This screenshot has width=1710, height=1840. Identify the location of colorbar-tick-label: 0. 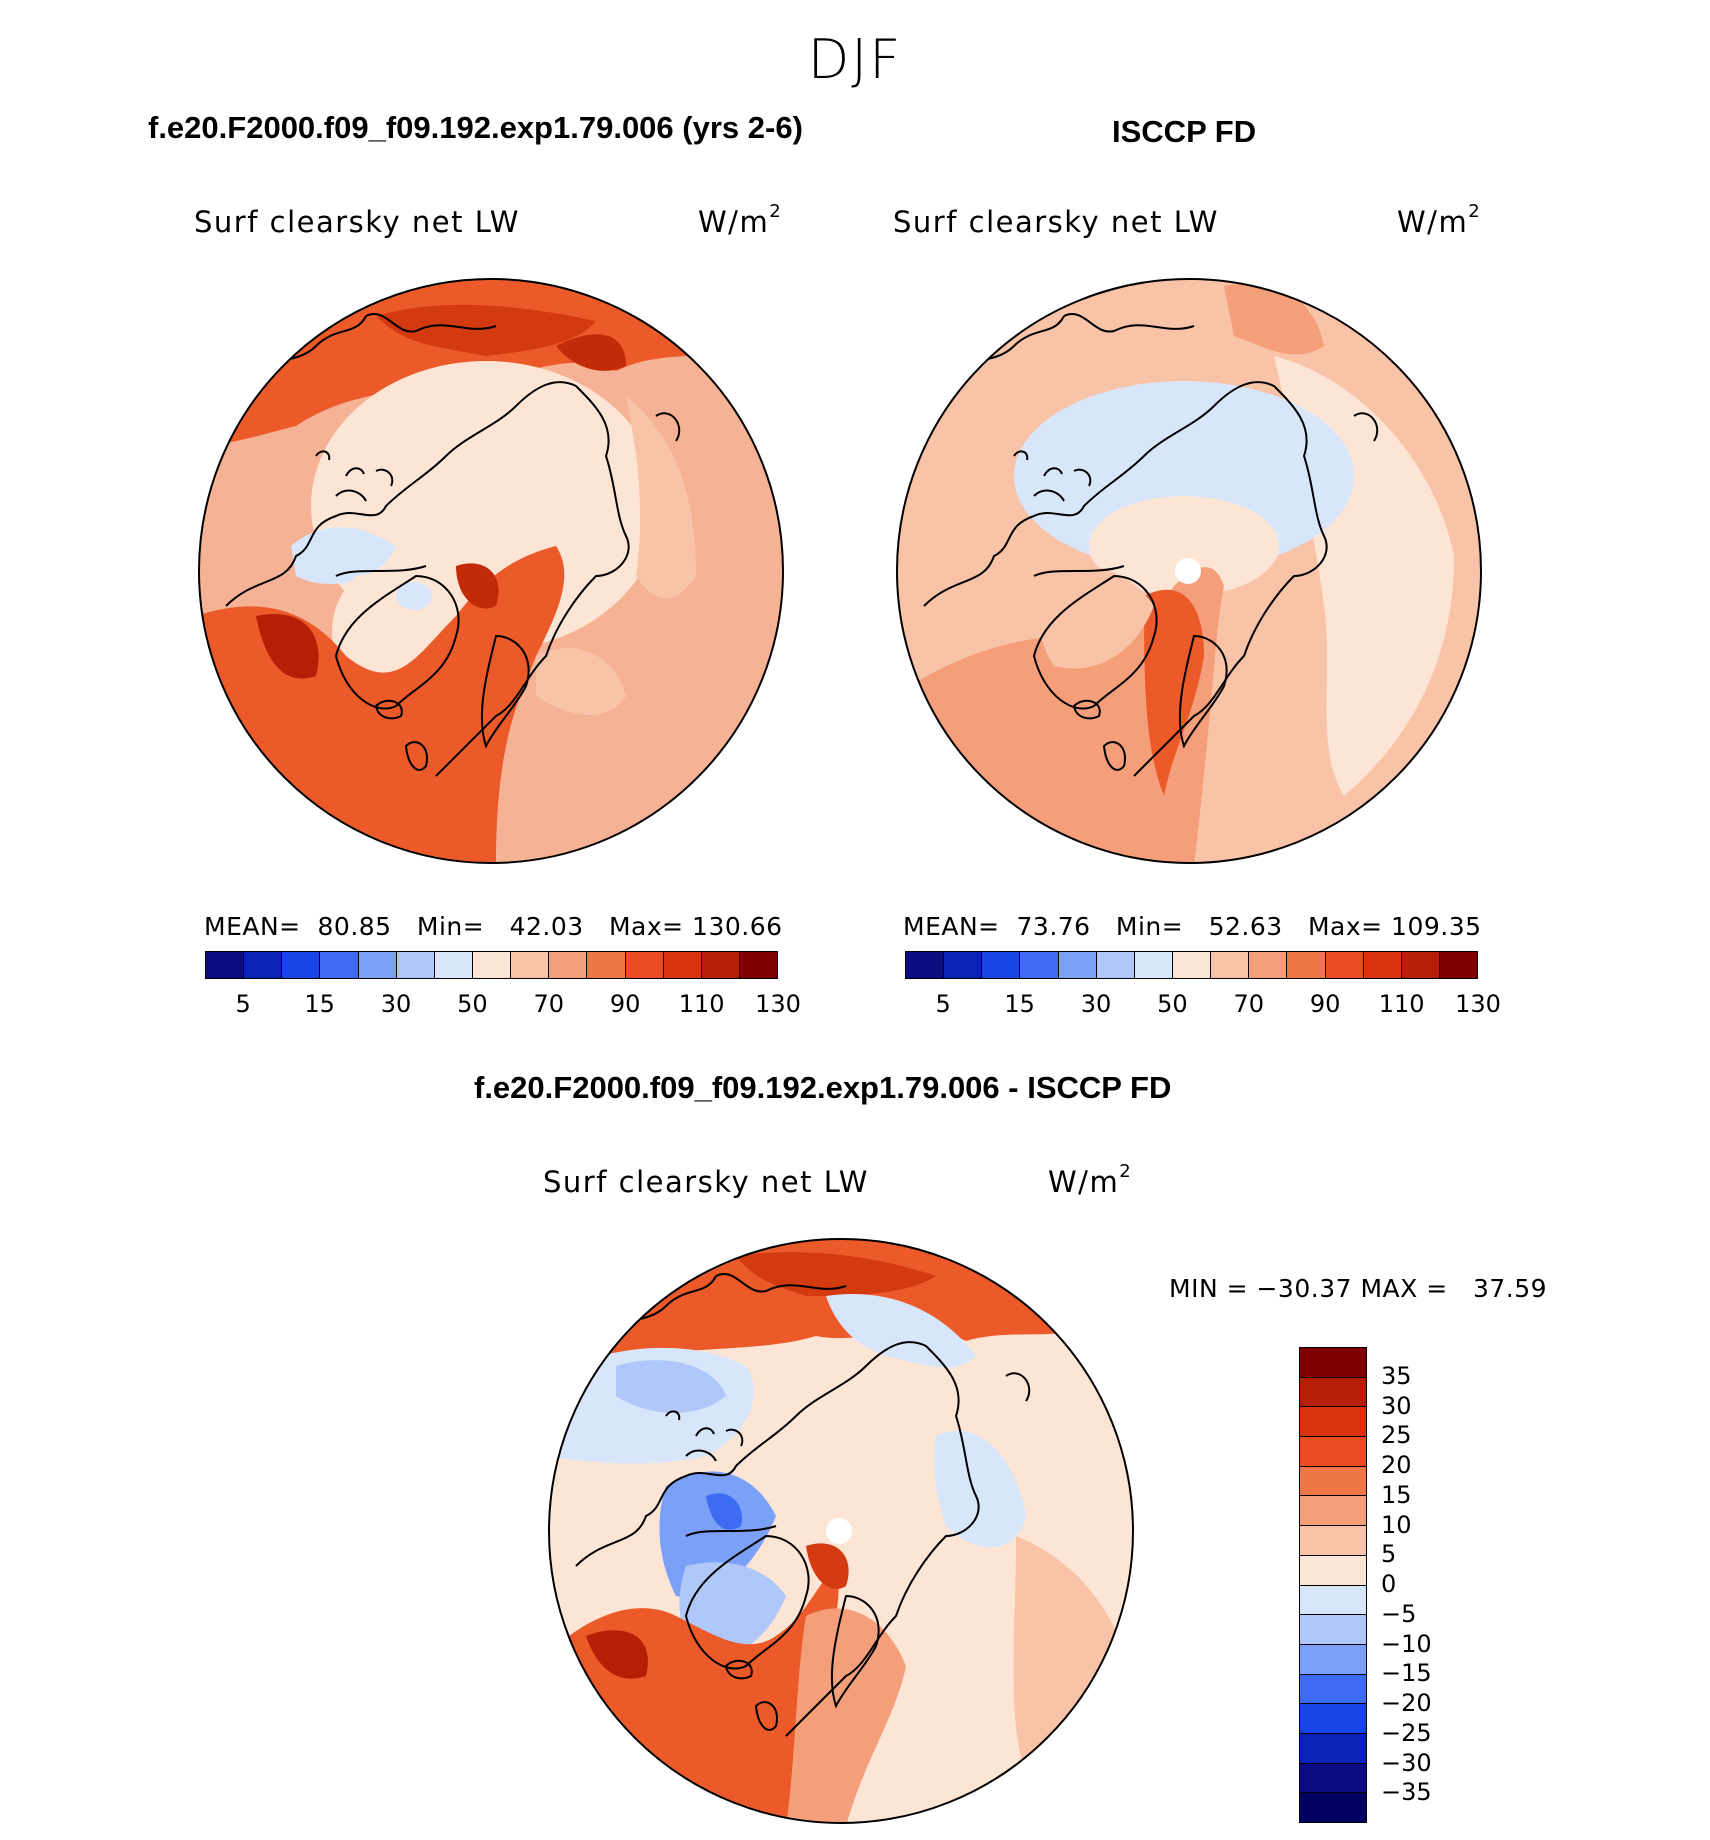
(1389, 1584).